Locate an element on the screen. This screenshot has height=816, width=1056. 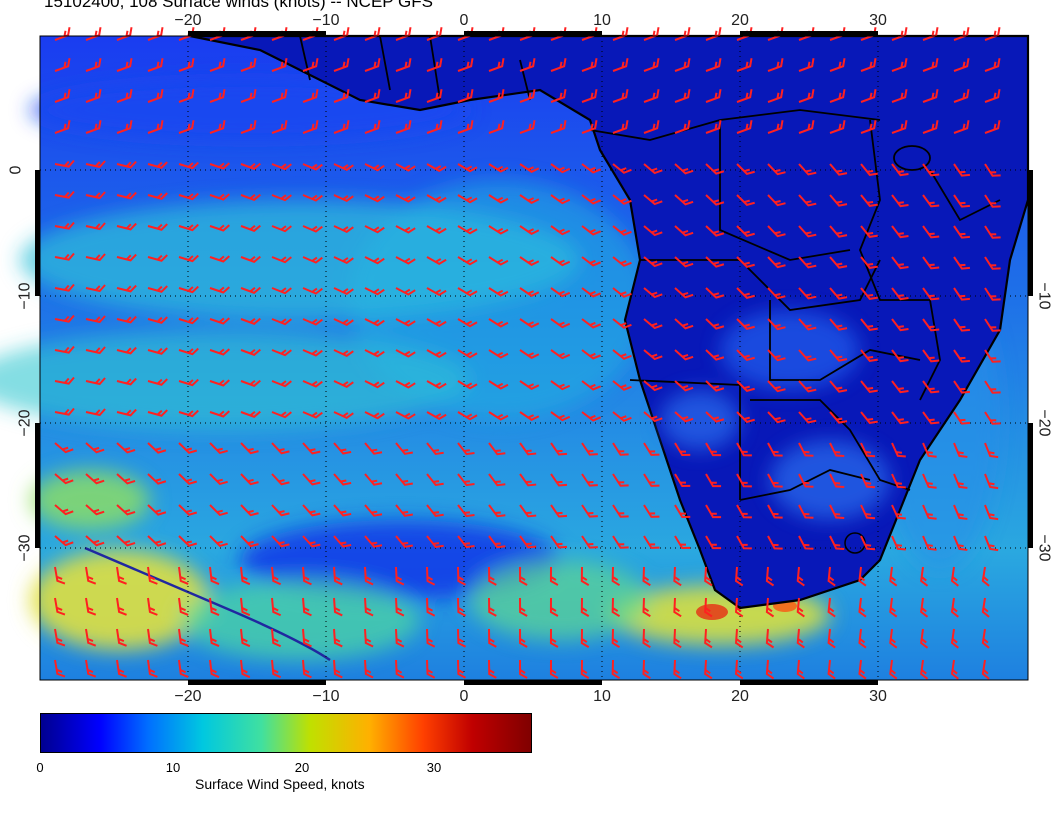
bottom-lon-tick: −20 is located at coordinates (188, 696).